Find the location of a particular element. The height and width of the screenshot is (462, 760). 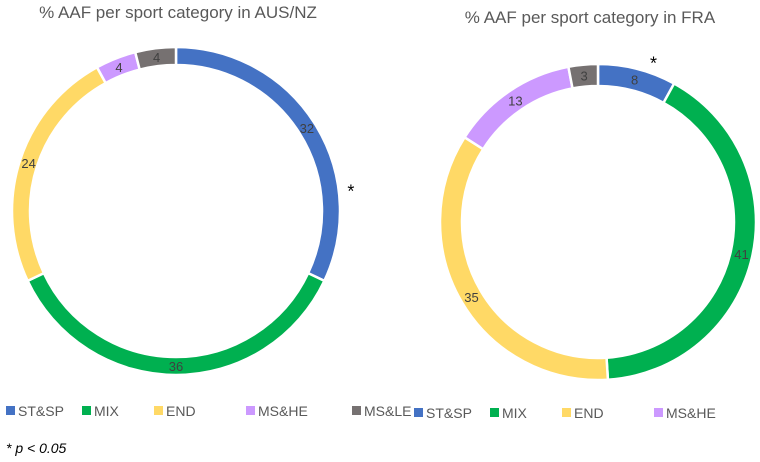

data-label-mix: 36 is located at coordinates (176, 366).